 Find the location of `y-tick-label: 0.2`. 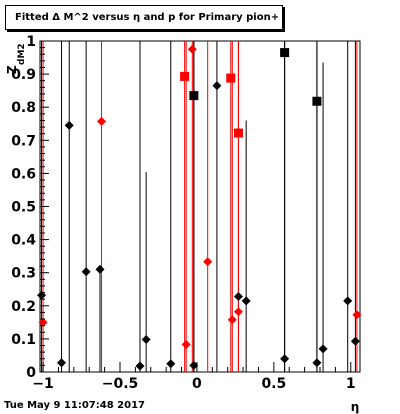

y-tick-label: 0.2 is located at coordinates (23, 307).